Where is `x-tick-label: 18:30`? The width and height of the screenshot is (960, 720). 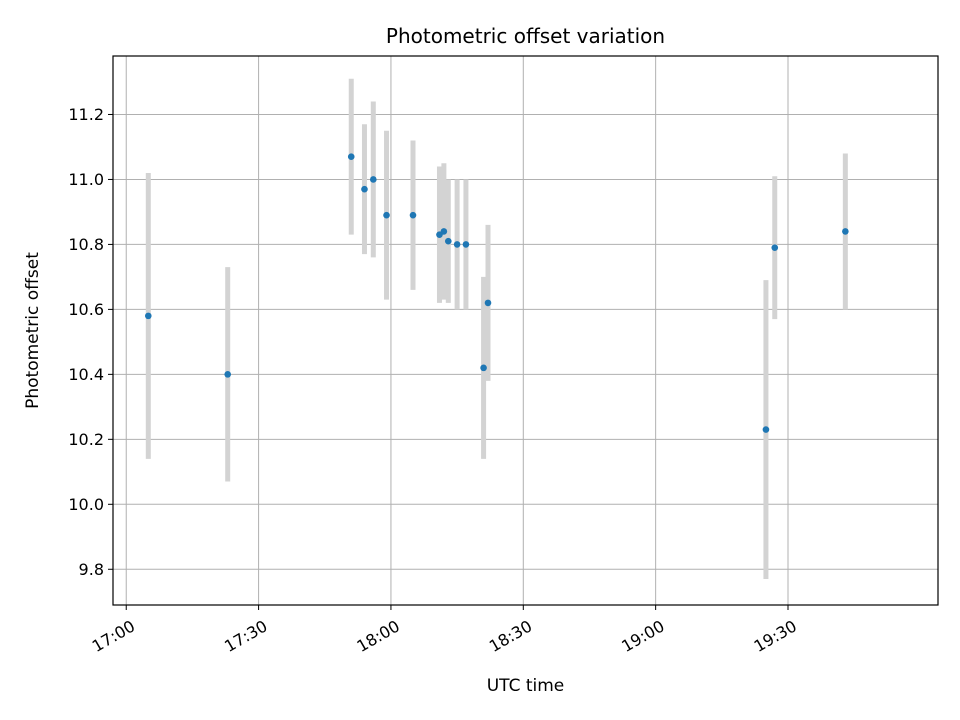 x-tick-label: 18:30 is located at coordinates (510, 636).